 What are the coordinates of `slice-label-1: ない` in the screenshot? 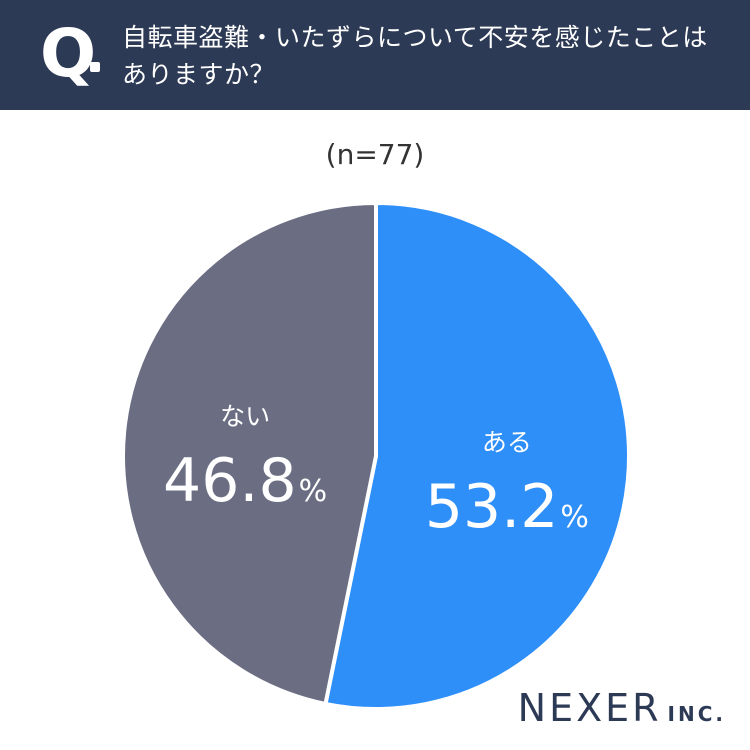 It's located at (245, 416).